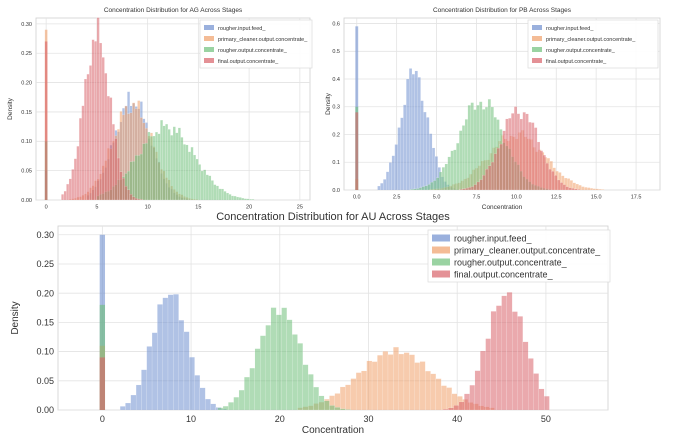 The image size is (680, 441). What do you see at coordinates (457, 419) in the screenshot?
I see `x-tick-label: 40` at bounding box center [457, 419].